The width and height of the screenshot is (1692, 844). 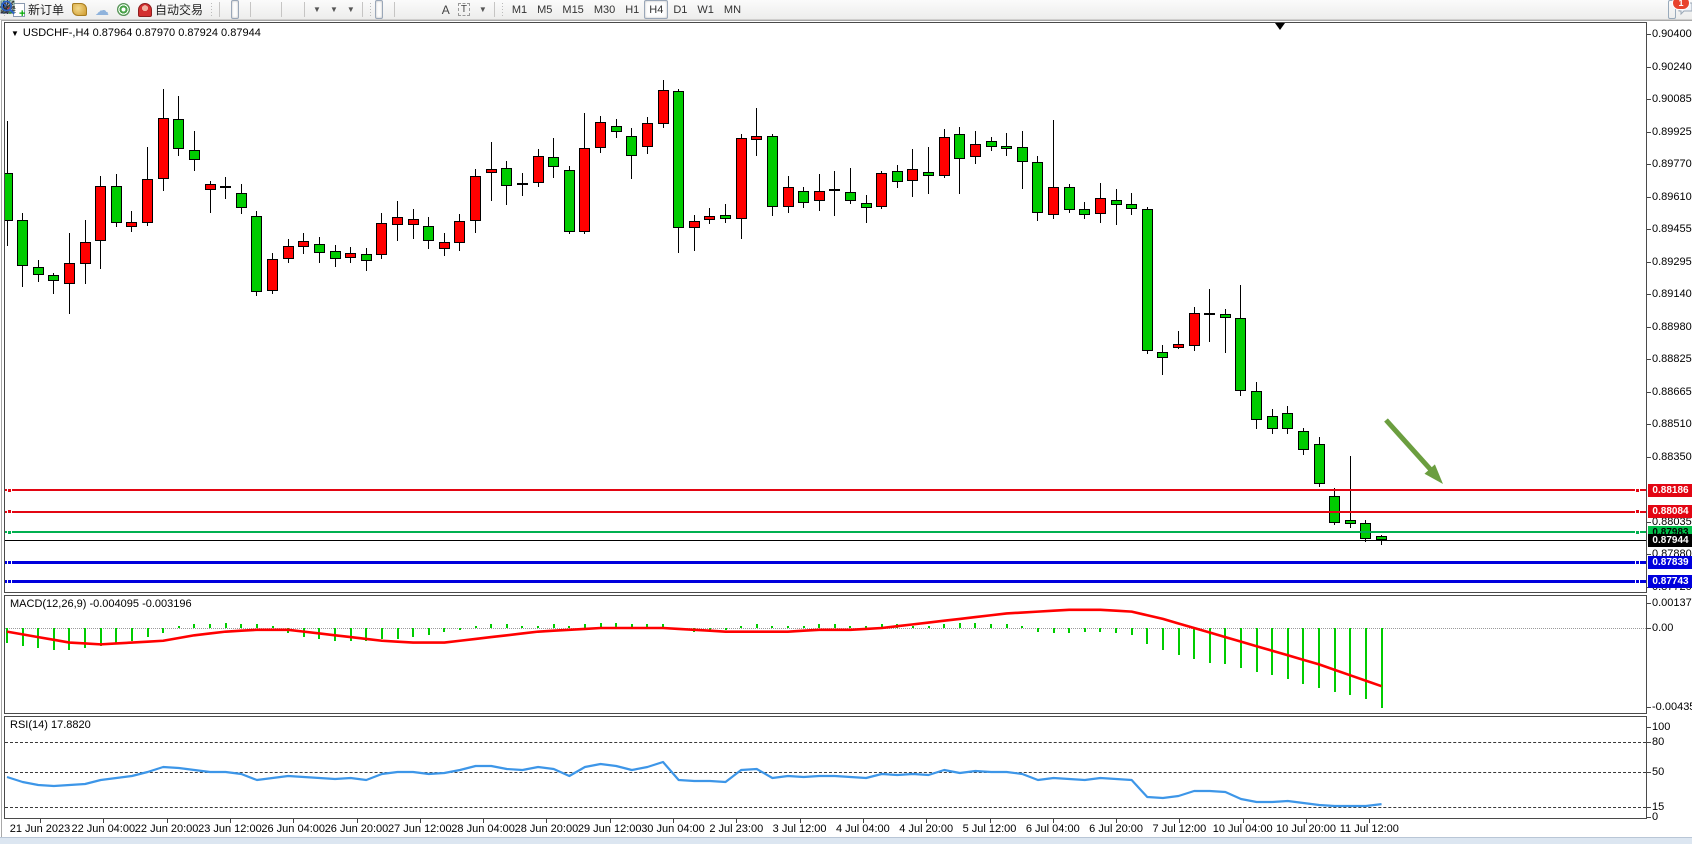 I want to click on vline-tool-button, so click(x=205, y=9).